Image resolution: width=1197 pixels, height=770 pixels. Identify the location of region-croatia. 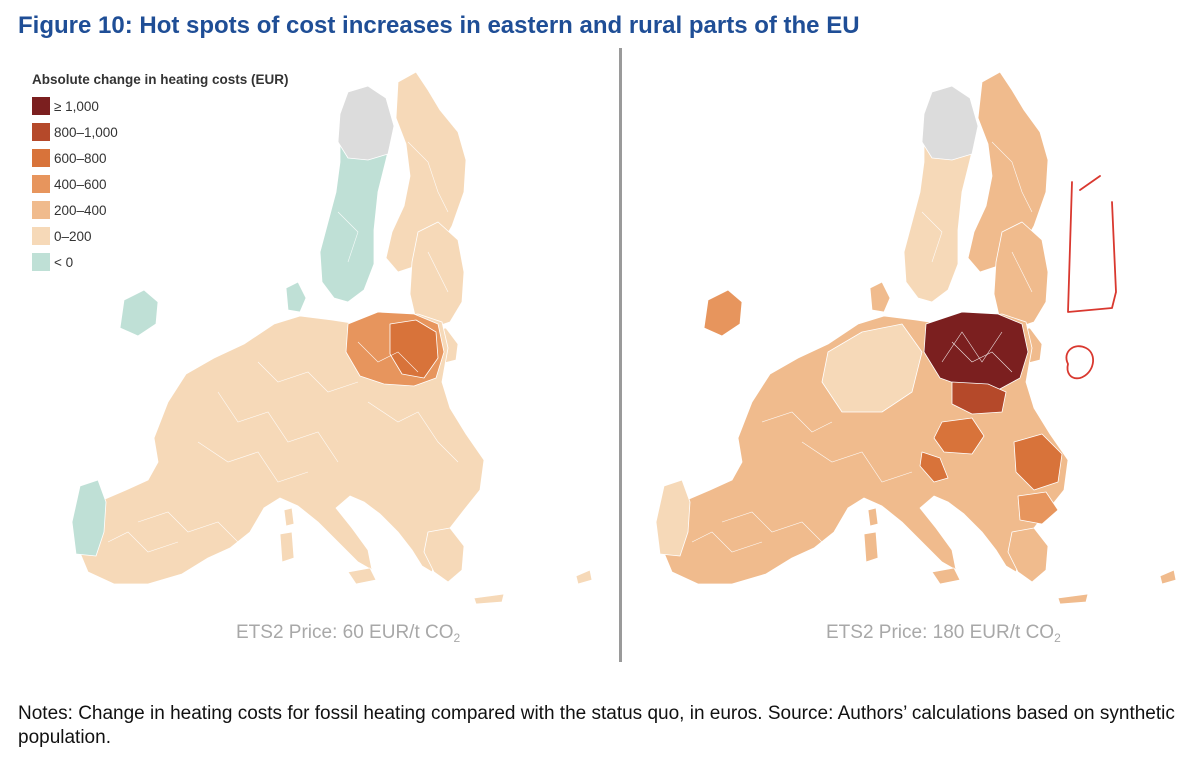
(934, 467).